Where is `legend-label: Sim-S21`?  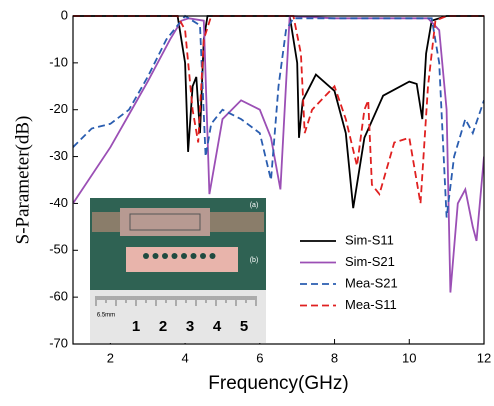 legend-label: Sim-S21 is located at coordinates (370, 261).